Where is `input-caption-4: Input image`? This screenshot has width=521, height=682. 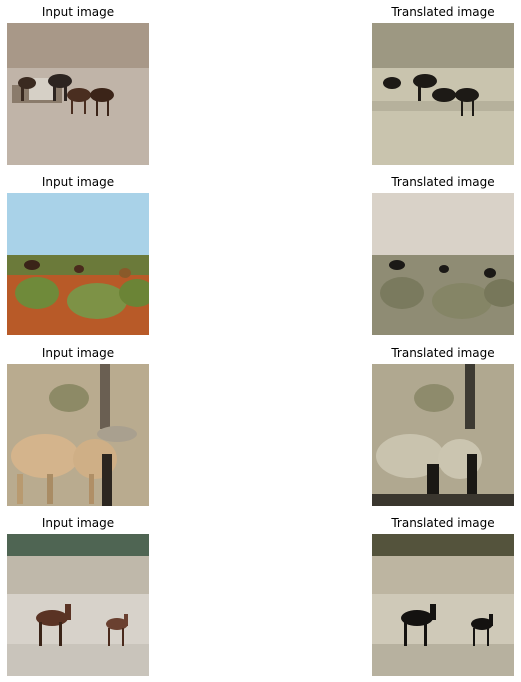 input-caption-4: Input image is located at coordinates (78, 523).